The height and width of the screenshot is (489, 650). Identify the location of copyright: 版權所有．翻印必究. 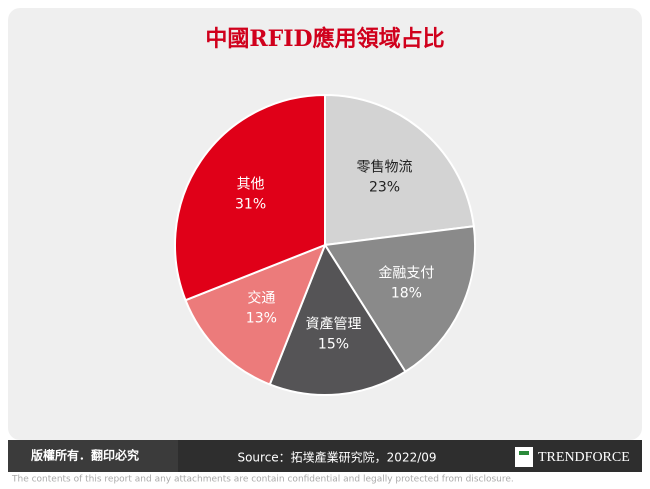
(85, 455).